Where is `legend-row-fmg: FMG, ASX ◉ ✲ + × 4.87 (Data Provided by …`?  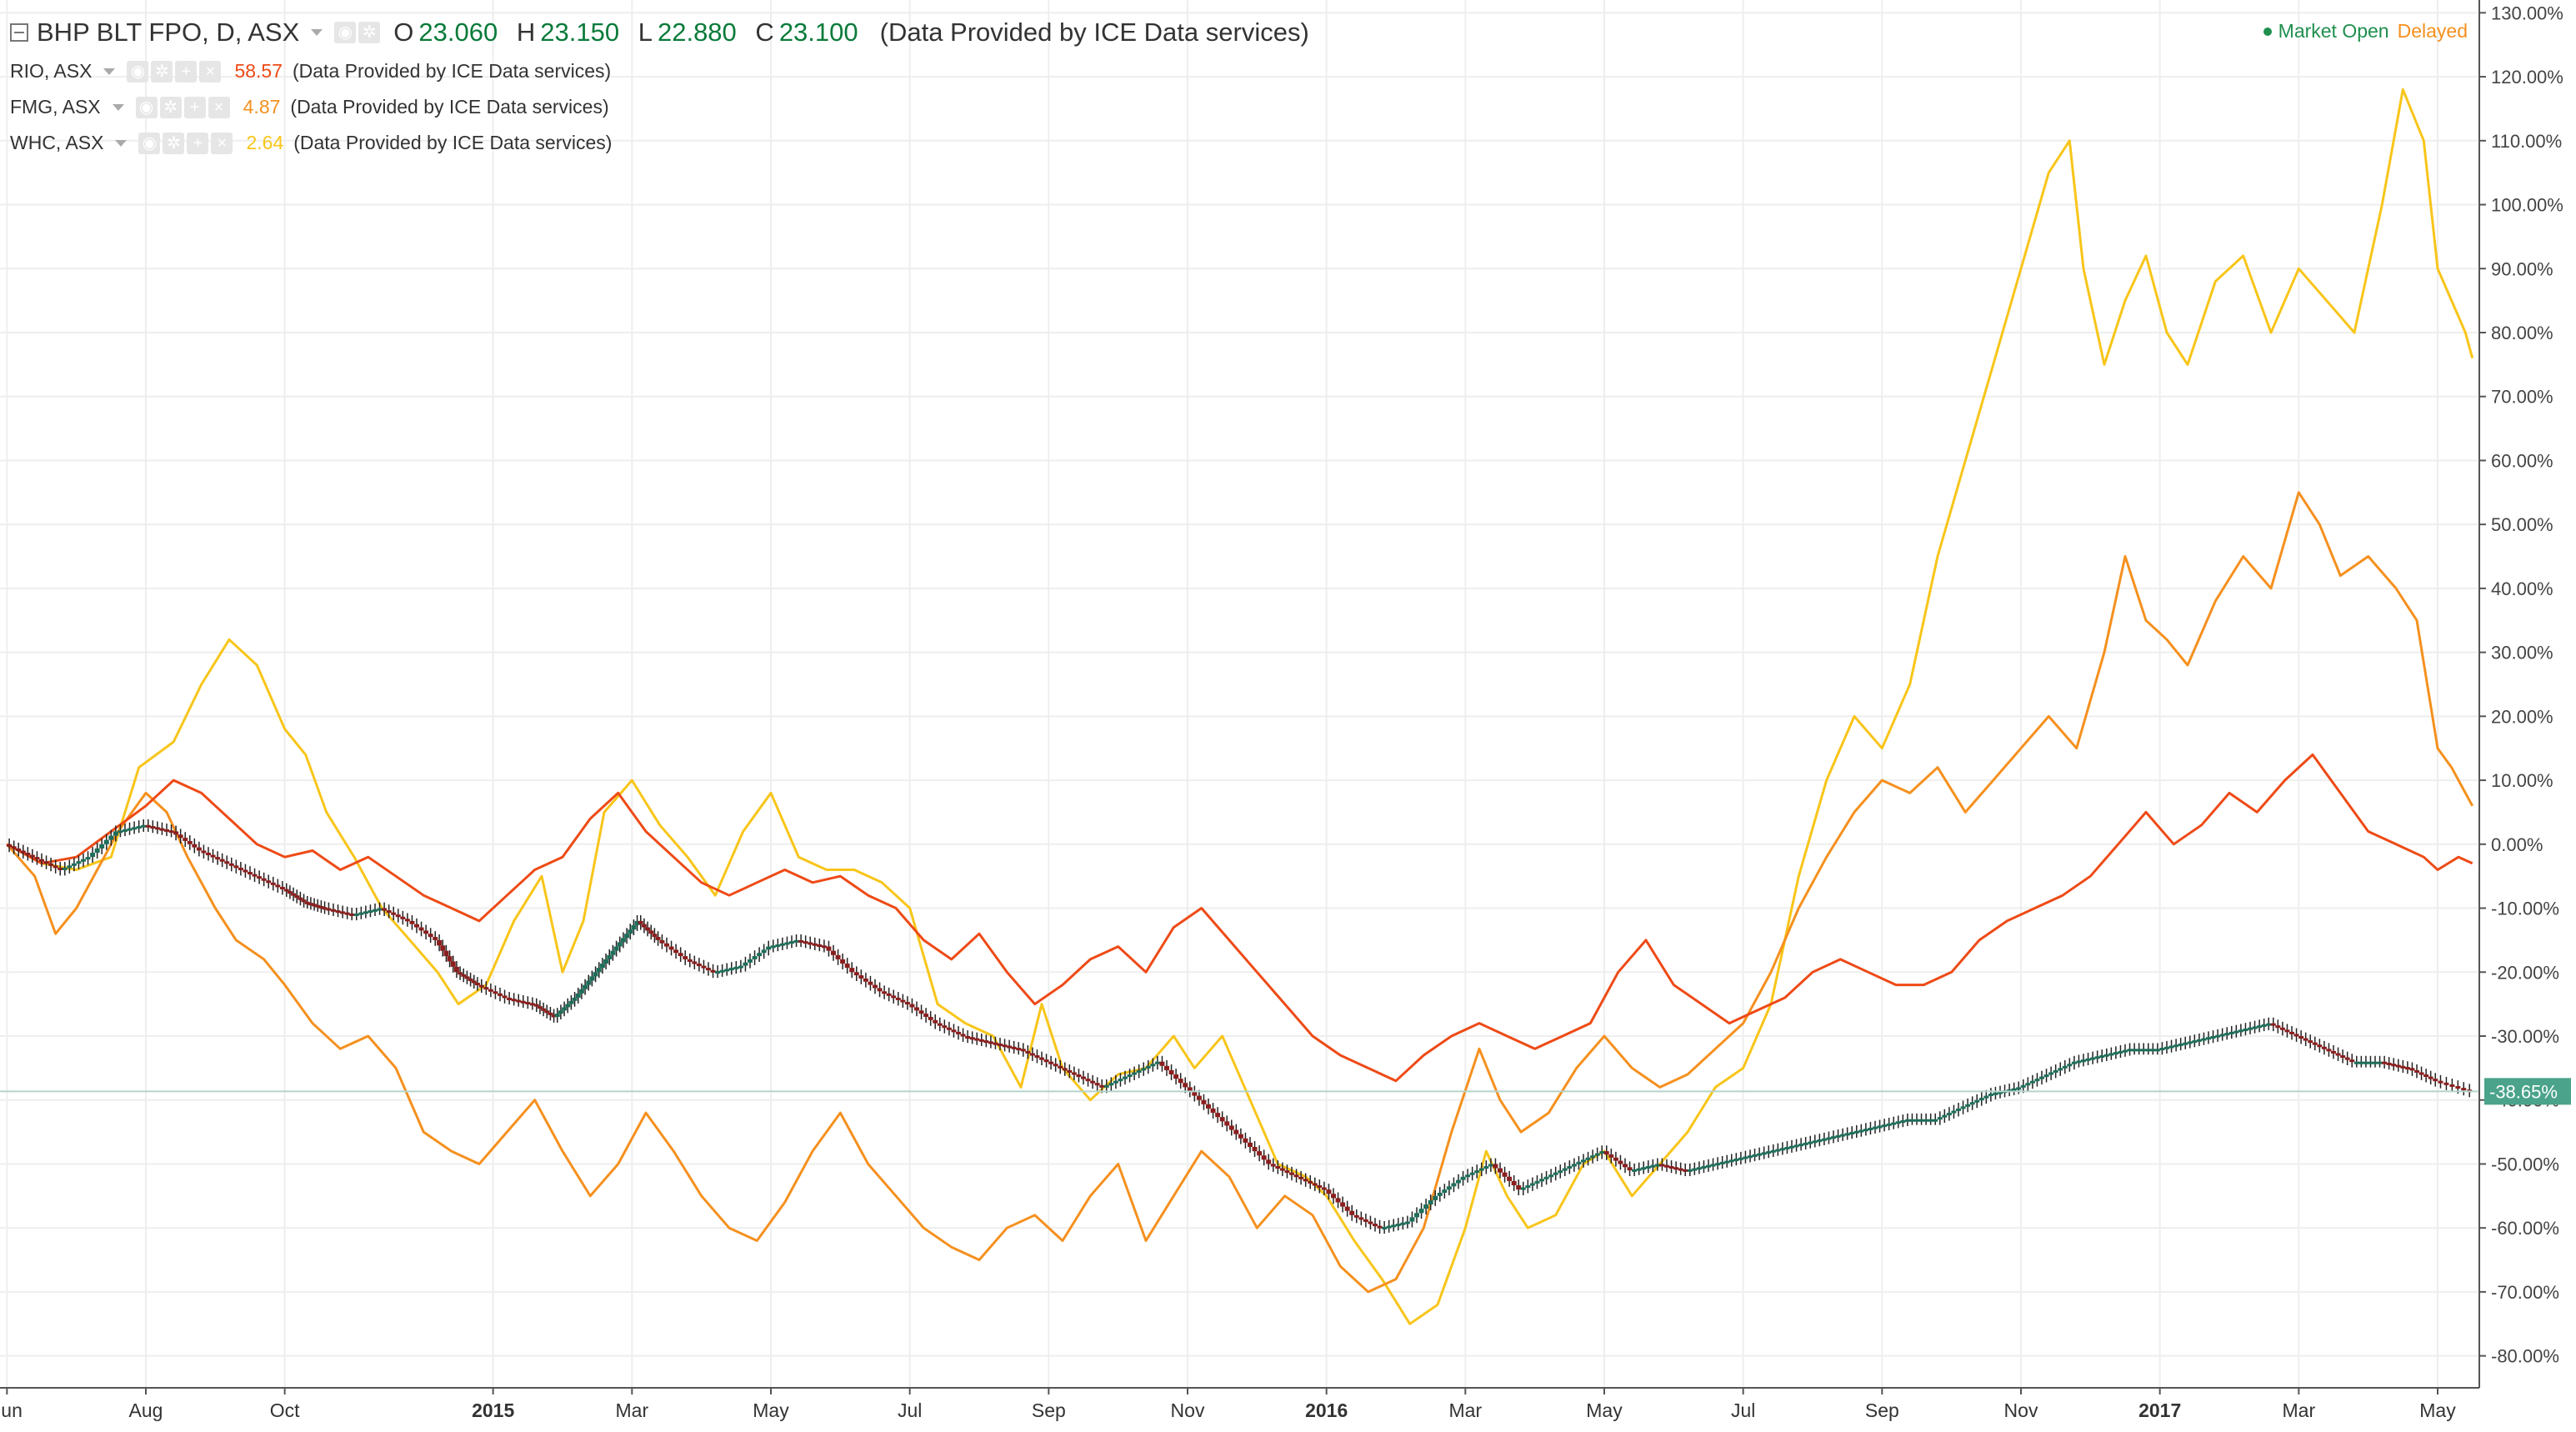 legend-row-fmg: FMG, ASX ◉ ✲ + × 4.87 (Data Provided by … is located at coordinates (659, 107).